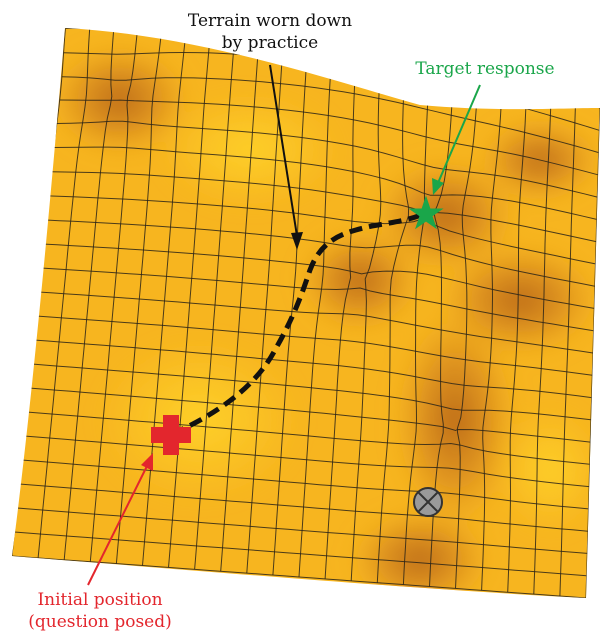 The height and width of the screenshot is (635, 601). What do you see at coordinates (270, 21) in the screenshot?
I see `terrain-label-line1: Terrain worn down` at bounding box center [270, 21].